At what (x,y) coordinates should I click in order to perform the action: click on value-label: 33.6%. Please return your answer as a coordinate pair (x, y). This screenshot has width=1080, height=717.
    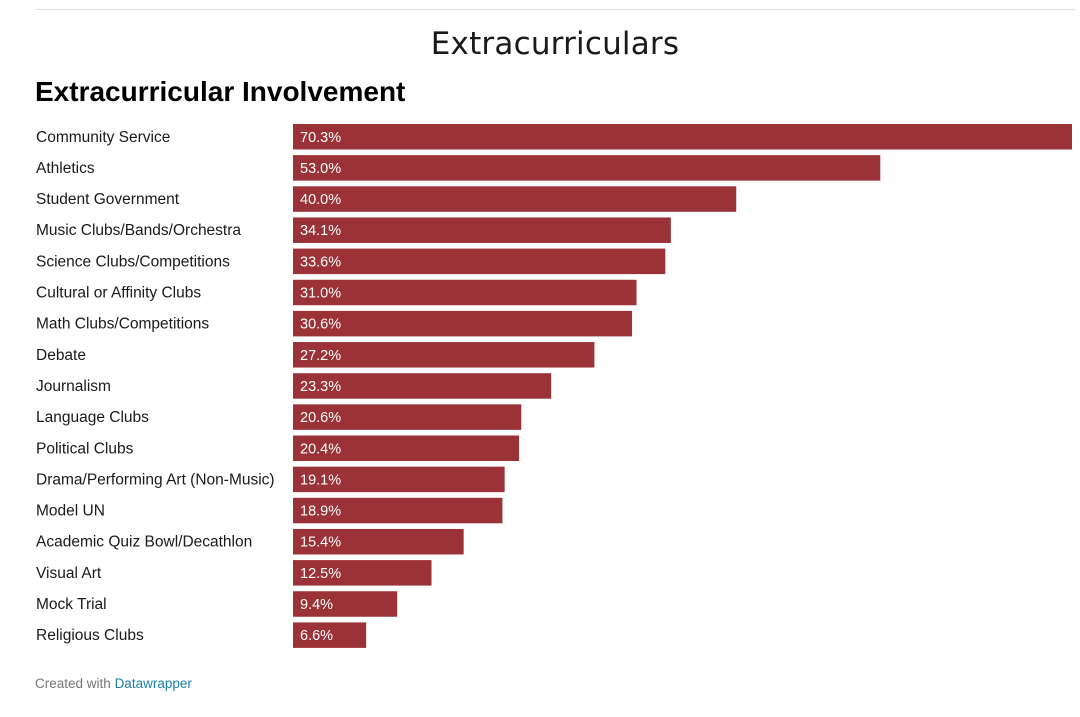
    Looking at the image, I should click on (320, 262).